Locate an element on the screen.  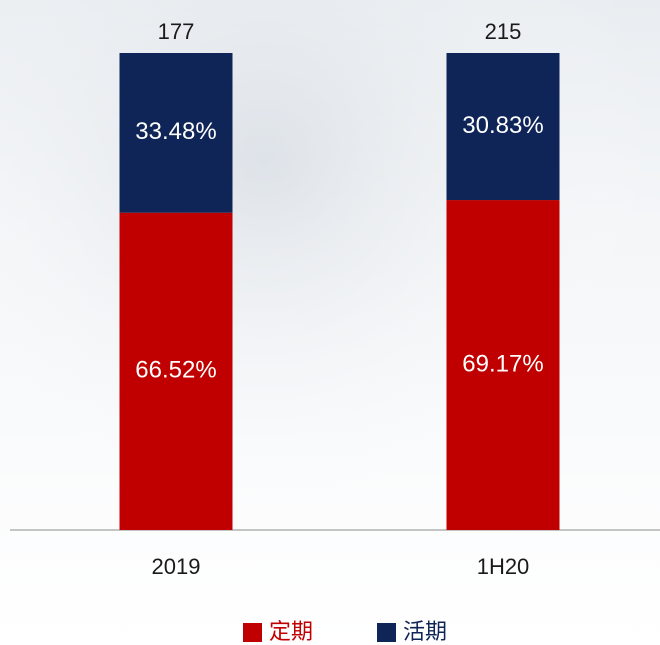
value-label: 66.52% is located at coordinates (175, 370).